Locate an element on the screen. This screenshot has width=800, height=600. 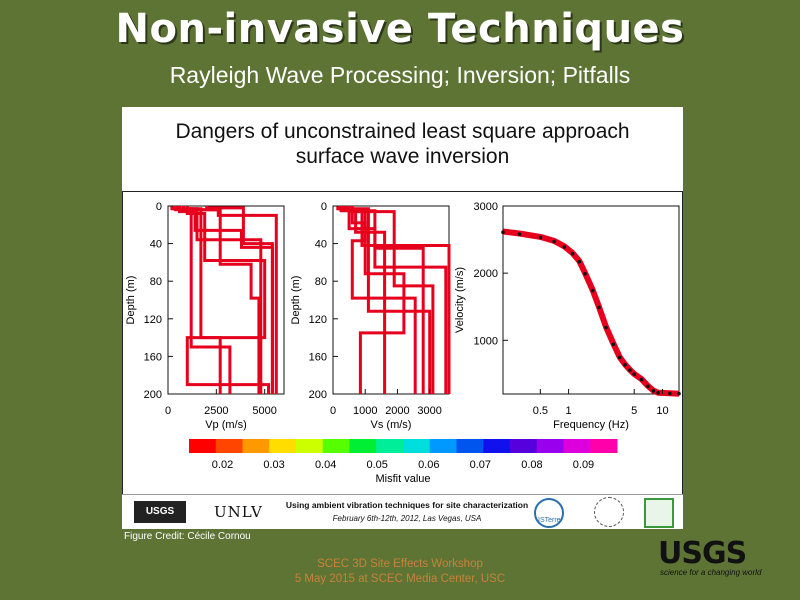
vs-profile-ytick-label: 0 is located at coordinates (324, 207).